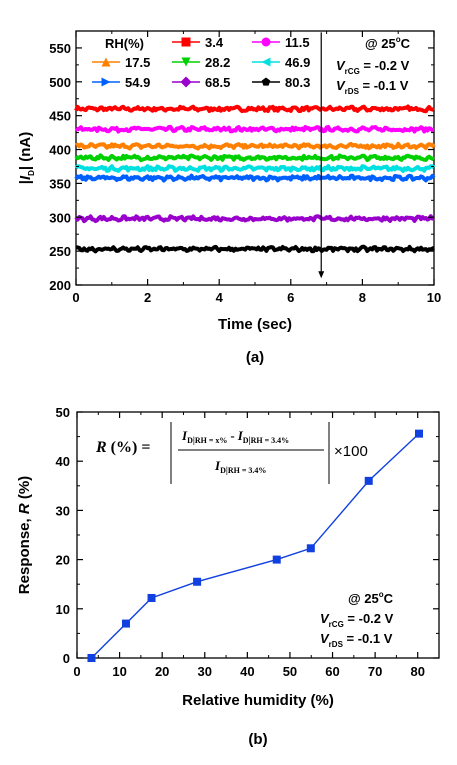  Describe the element at coordinates (63, 412) in the screenshot. I see `y-tick-label: 50` at that location.